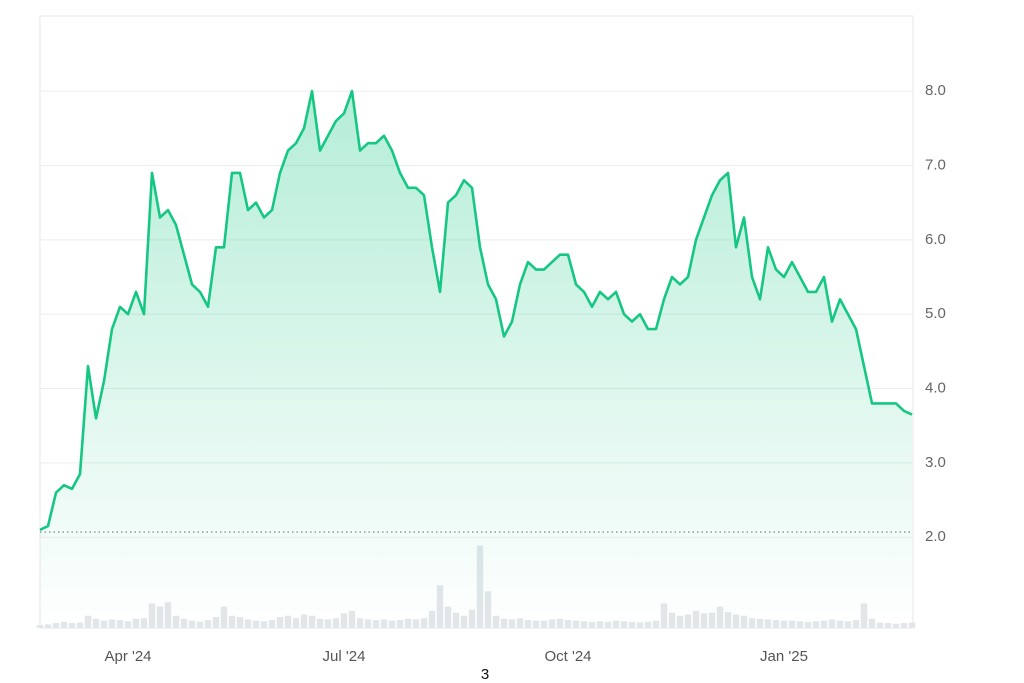 The width and height of the screenshot is (1024, 683). Describe the element at coordinates (935, 164) in the screenshot. I see `y-tick-label: 7.0` at that location.